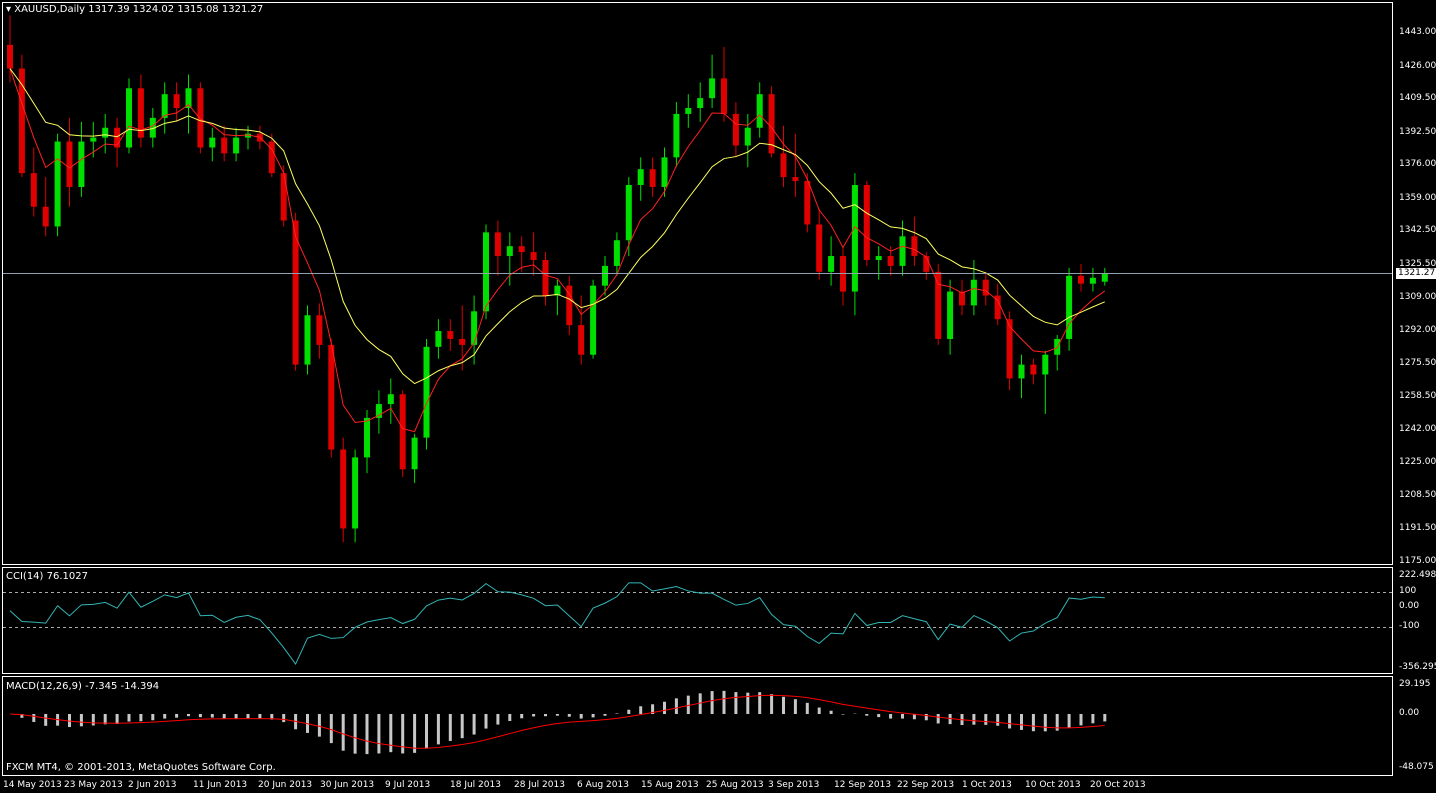 Image resolution: width=1436 pixels, height=793 pixels. What do you see at coordinates (557, 721) in the screenshot?
I see `macd-signal-line` at bounding box center [557, 721].